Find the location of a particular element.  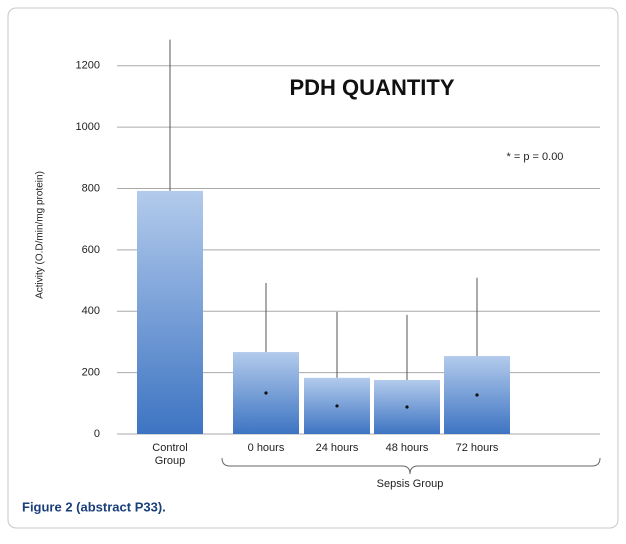

y-tick-label: 400 is located at coordinates (91, 311).